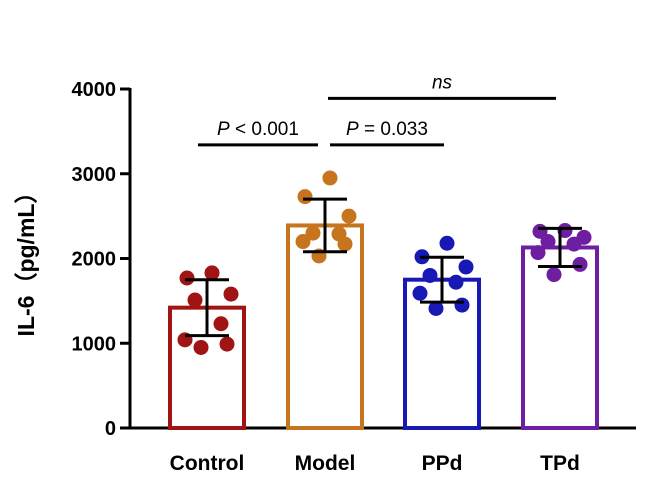  Describe the element at coordinates (94, 175) in the screenshot. I see `y-tick-label: 3000` at that location.